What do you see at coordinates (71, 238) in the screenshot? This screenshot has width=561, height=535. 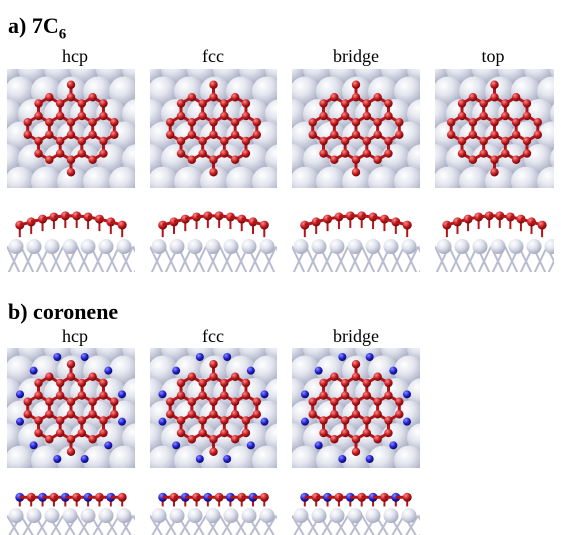 I see `panel-a-hcp-side` at bounding box center [71, 238].